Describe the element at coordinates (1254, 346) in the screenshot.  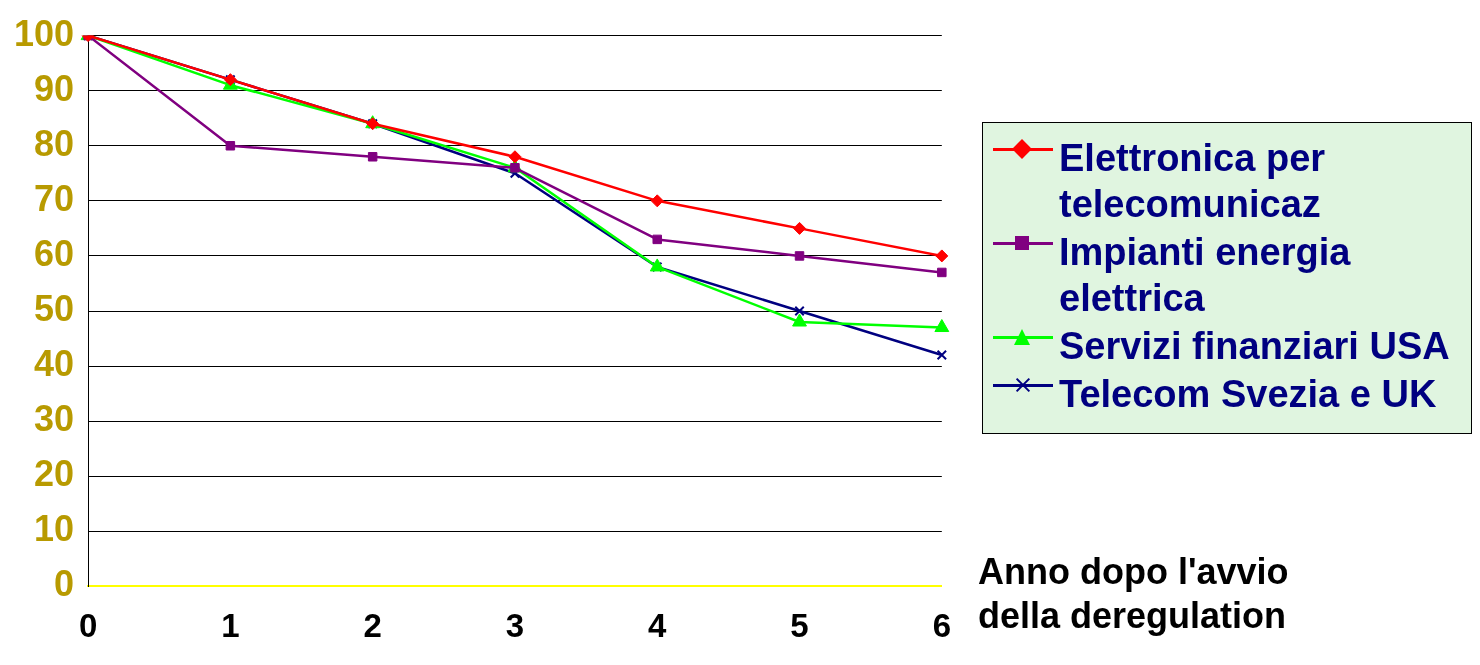
I see `legend-label: Servizi finanziari USA` at that location.